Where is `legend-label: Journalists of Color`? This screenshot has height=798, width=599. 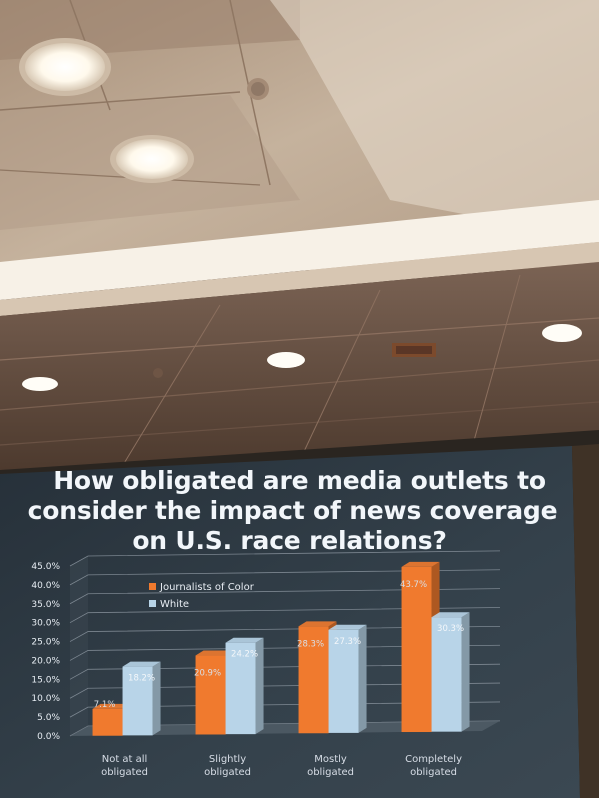
legend-label: Journalists of Color is located at coordinates (207, 587).